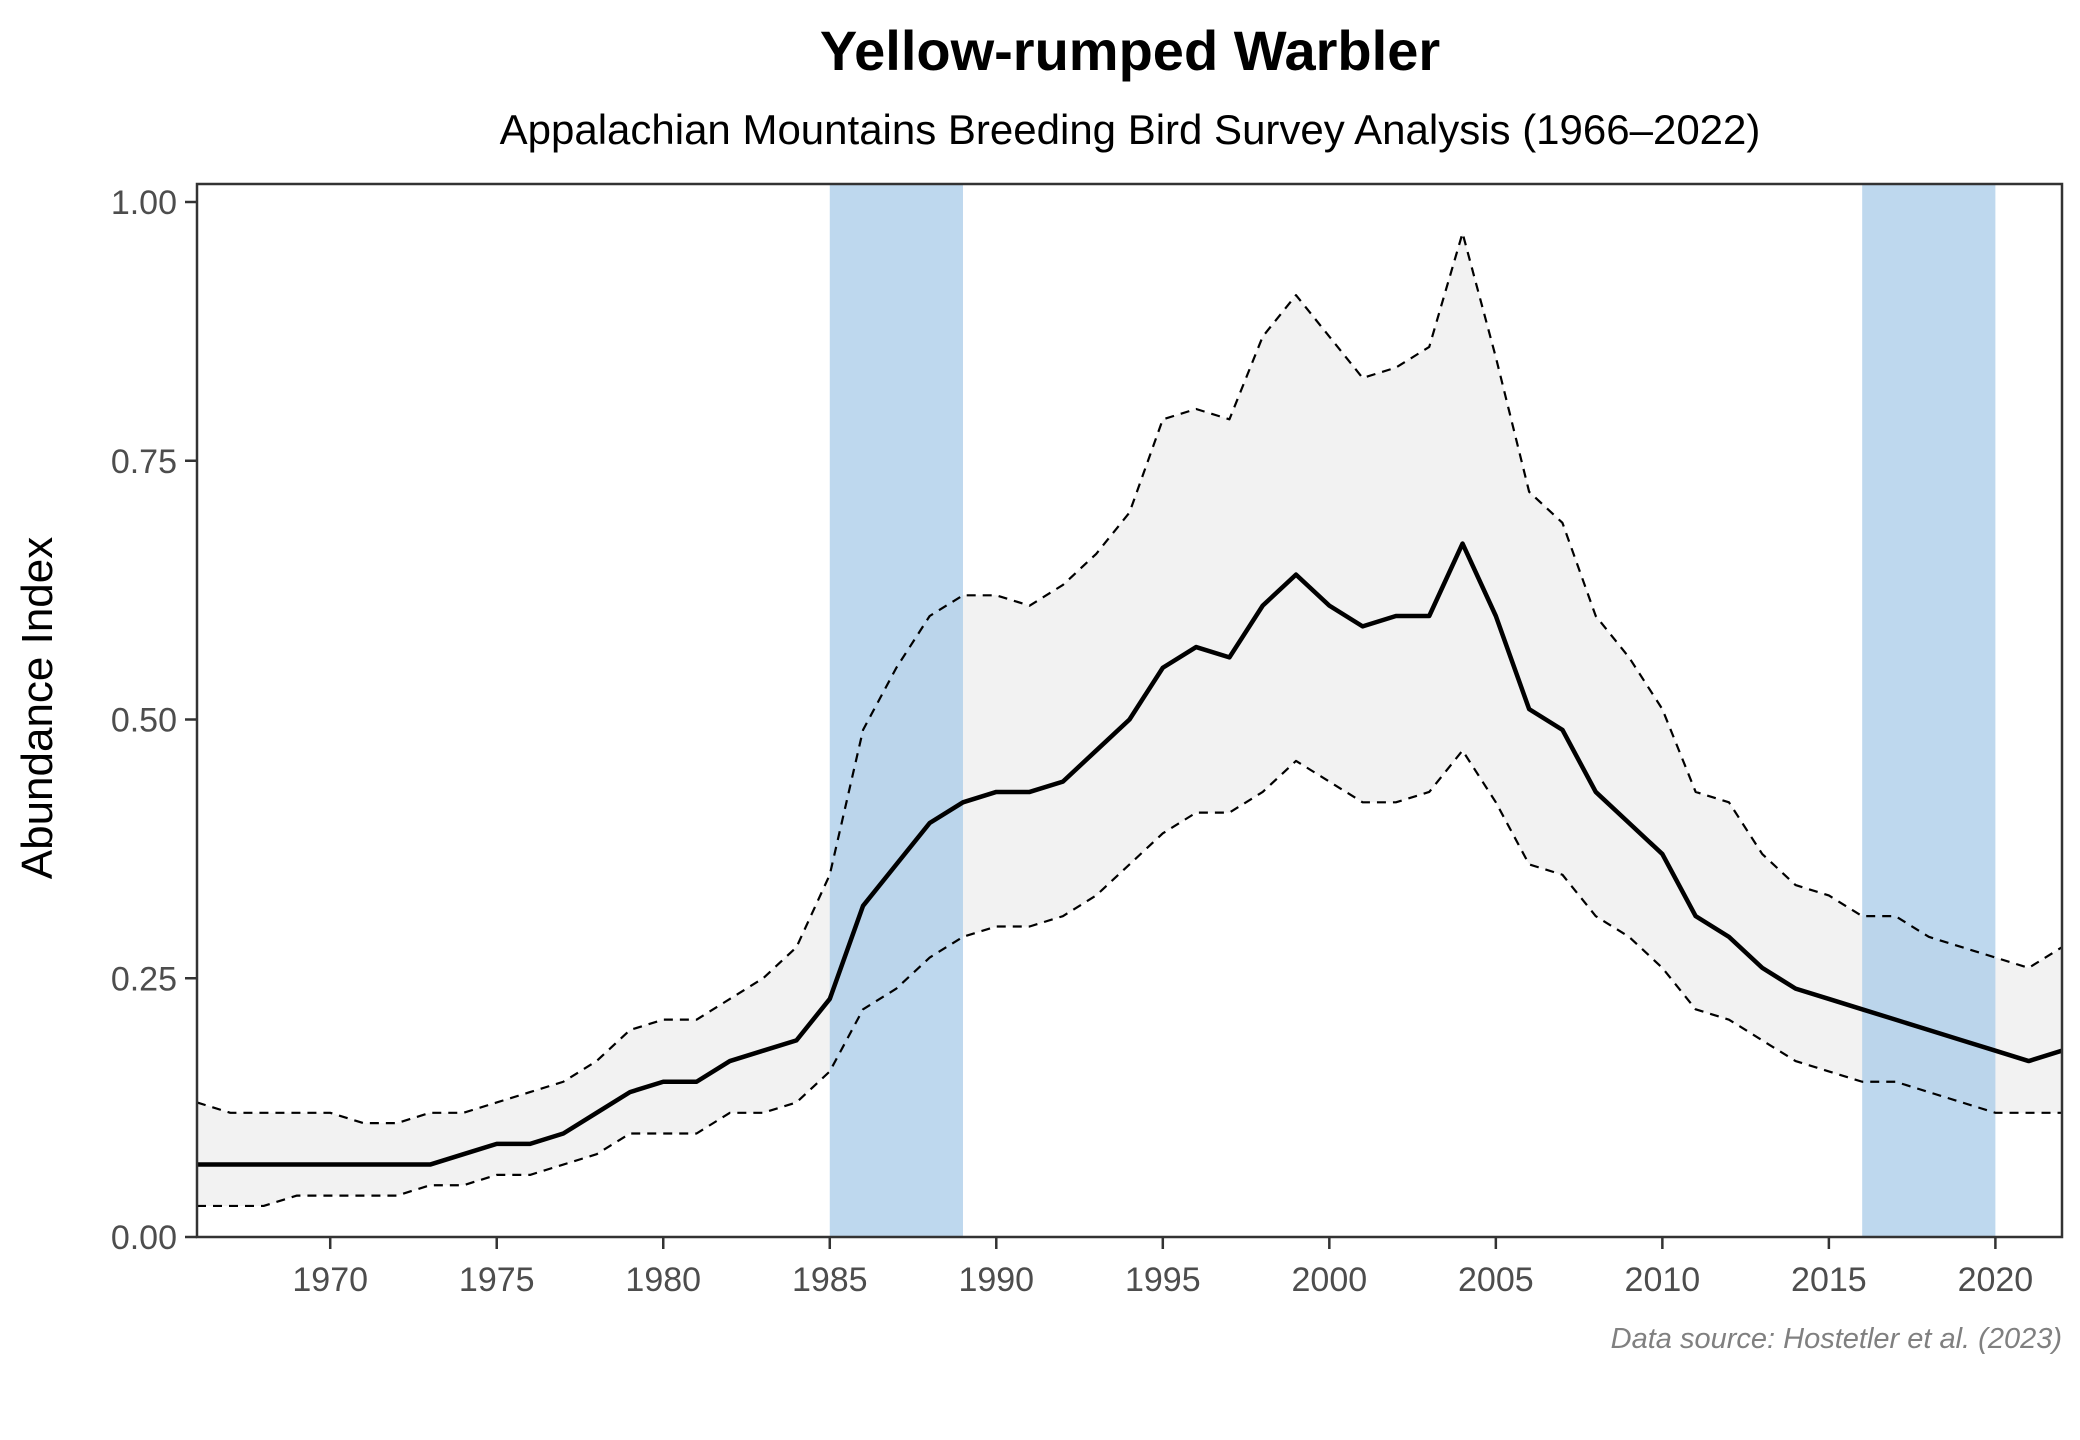 The image size is (2080, 1440). Describe the element at coordinates (144, 979) in the screenshot. I see `y-tick-label-0.25: 0.25` at that location.